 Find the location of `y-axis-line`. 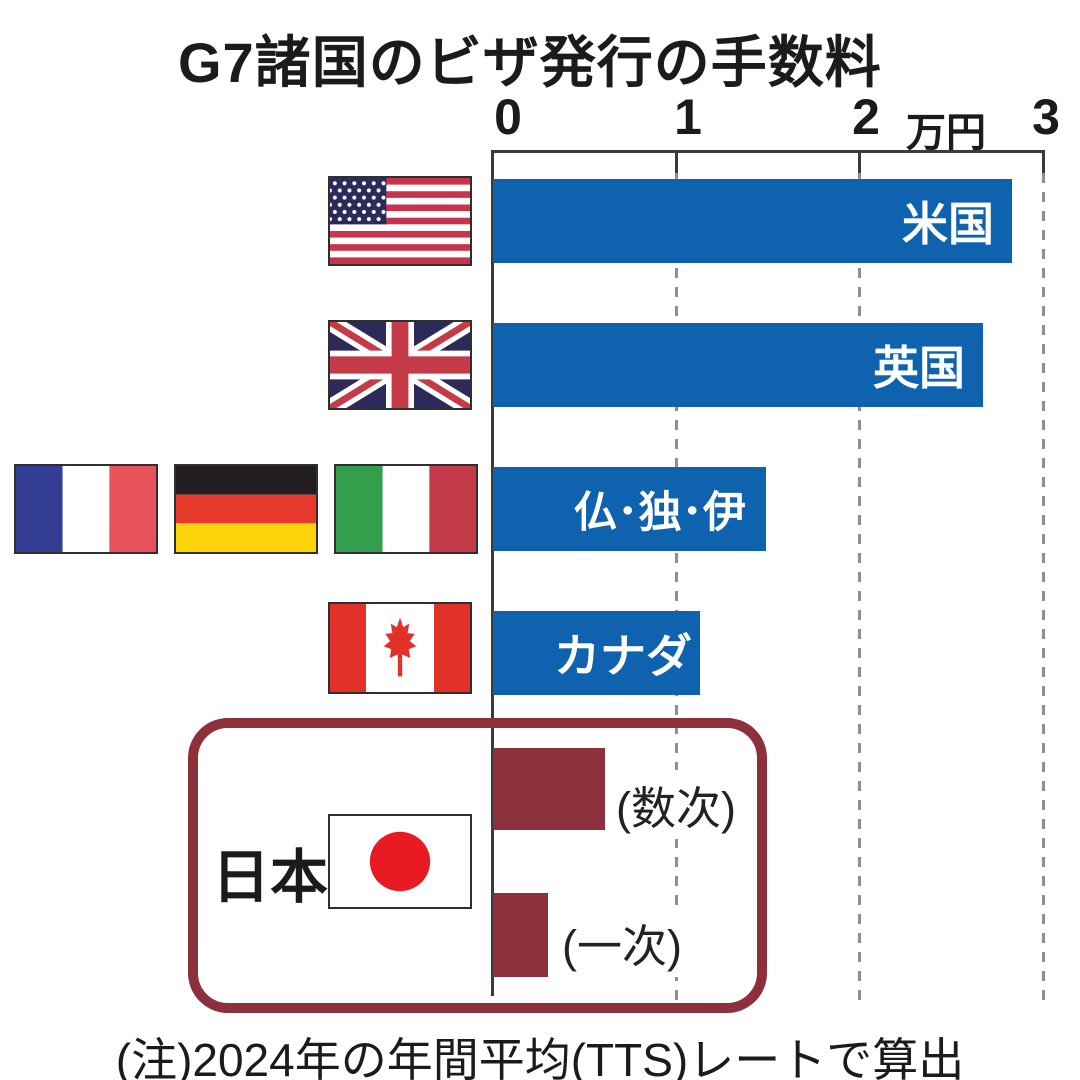

y-axis-line is located at coordinates (492, 573).